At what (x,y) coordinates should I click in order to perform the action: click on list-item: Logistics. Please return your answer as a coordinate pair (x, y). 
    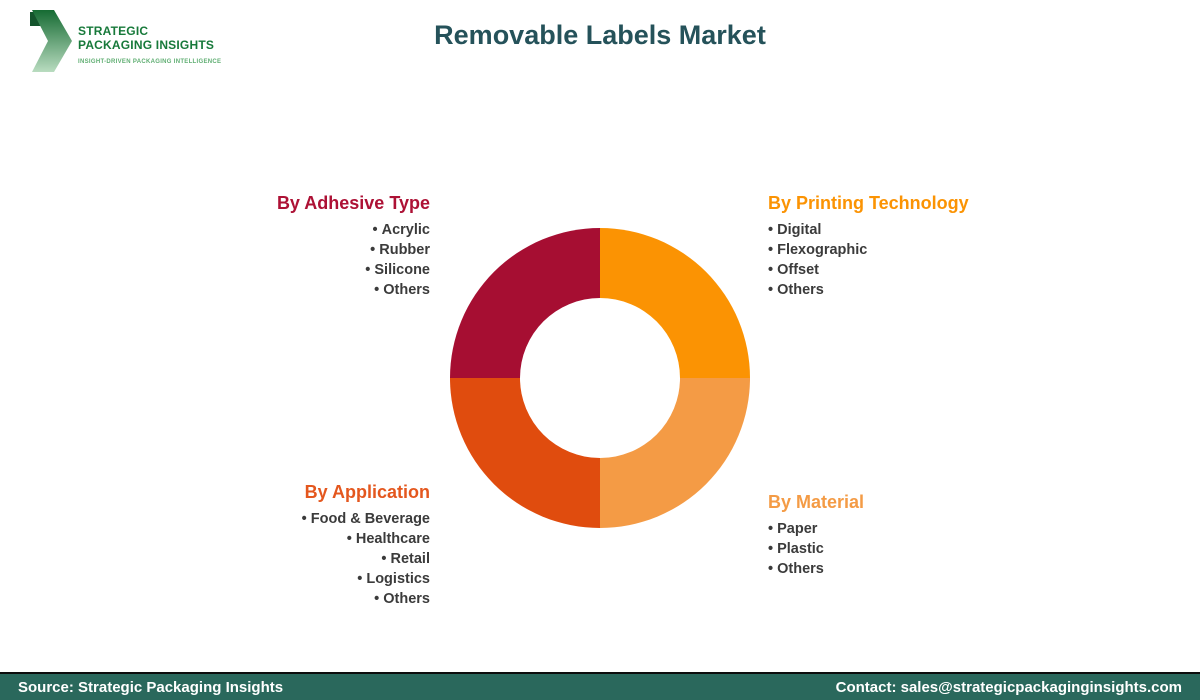
    Looking at the image, I should click on (305, 579).